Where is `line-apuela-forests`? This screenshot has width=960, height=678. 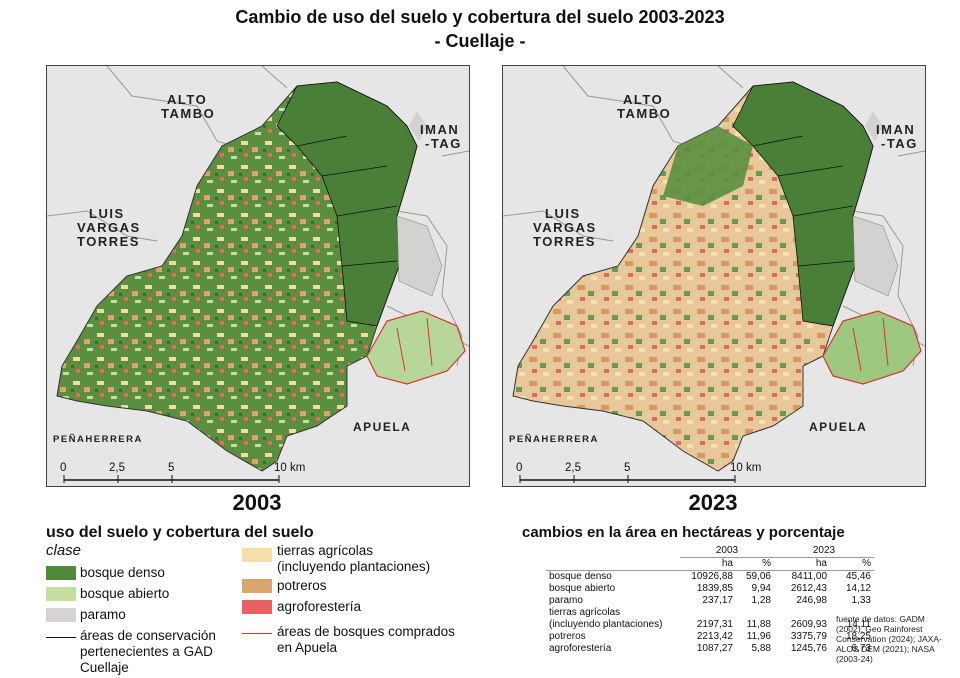 line-apuela-forests is located at coordinates (257, 633).